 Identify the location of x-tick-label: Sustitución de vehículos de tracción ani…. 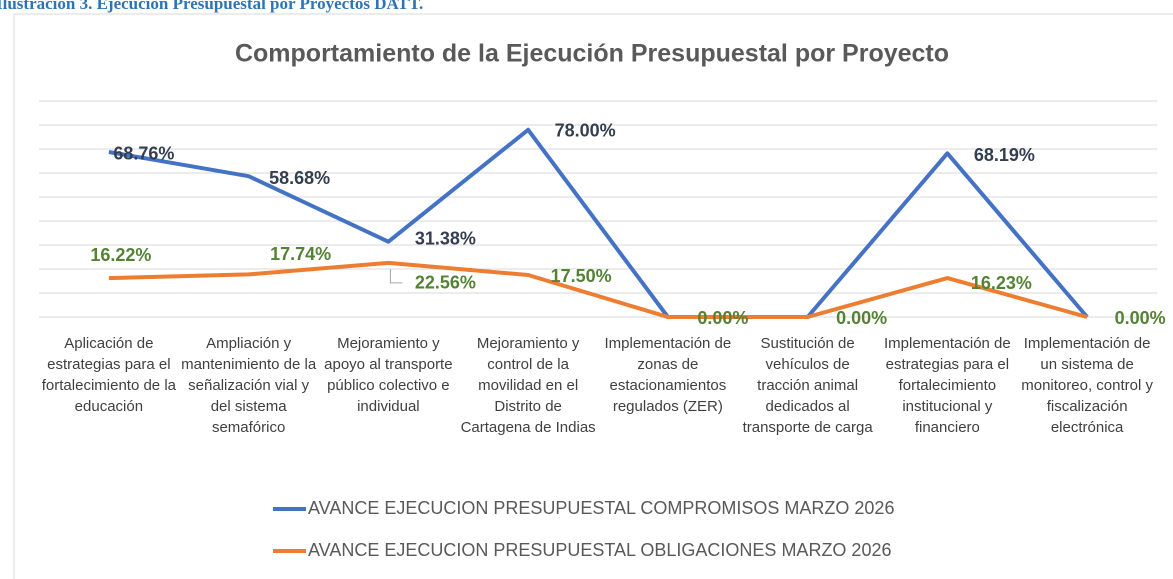
(807, 385).